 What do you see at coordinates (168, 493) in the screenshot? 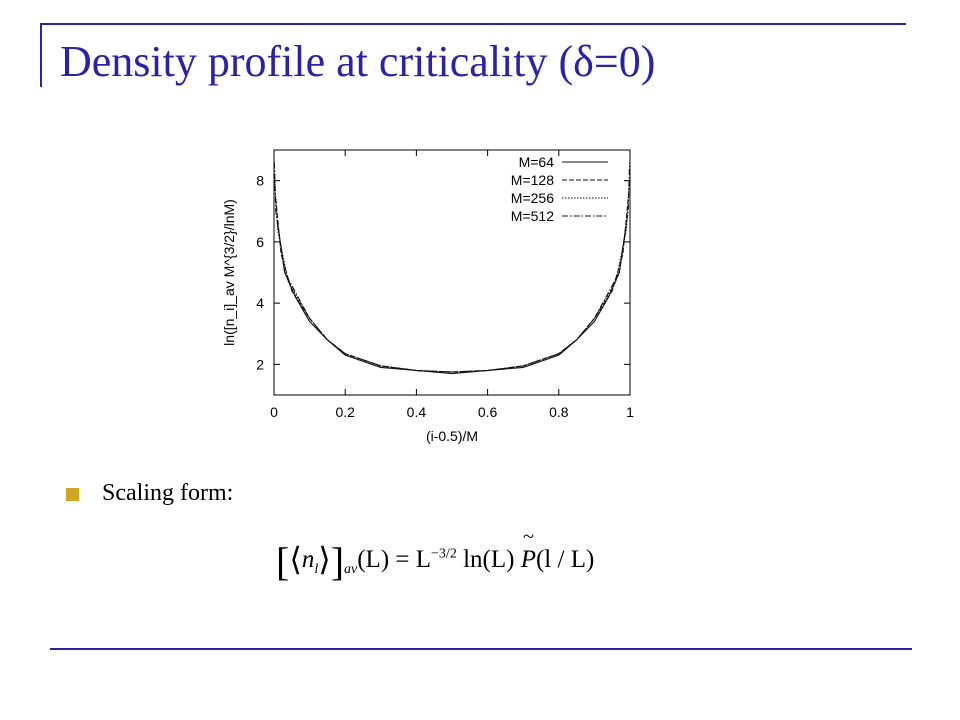
I see `bullet-text: Scaling form:` at bounding box center [168, 493].